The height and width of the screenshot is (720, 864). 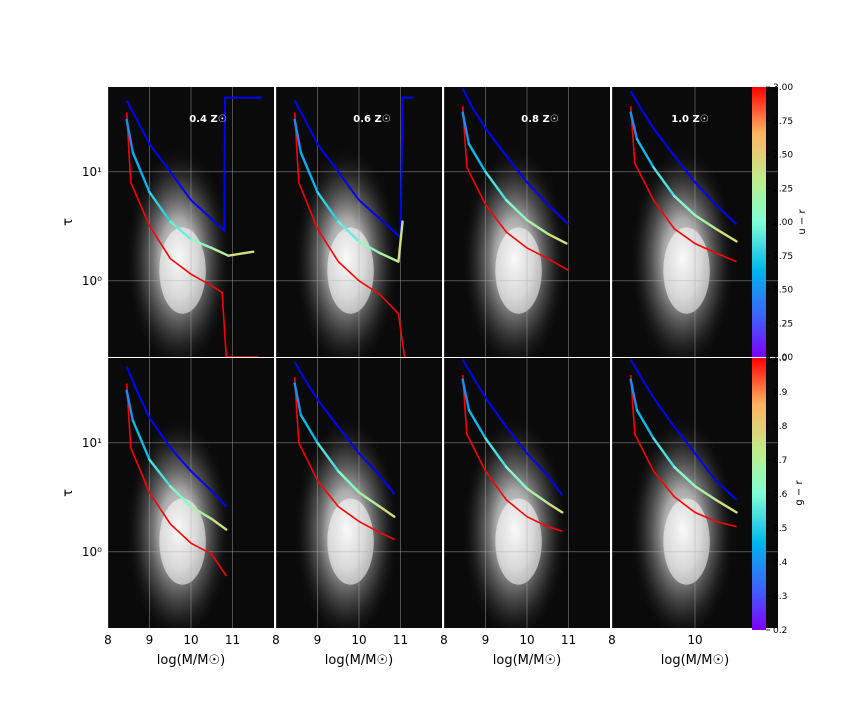 What do you see at coordinates (191, 660) in the screenshot?
I see `x-axis-label-0: log(M/M☉)` at bounding box center [191, 660].